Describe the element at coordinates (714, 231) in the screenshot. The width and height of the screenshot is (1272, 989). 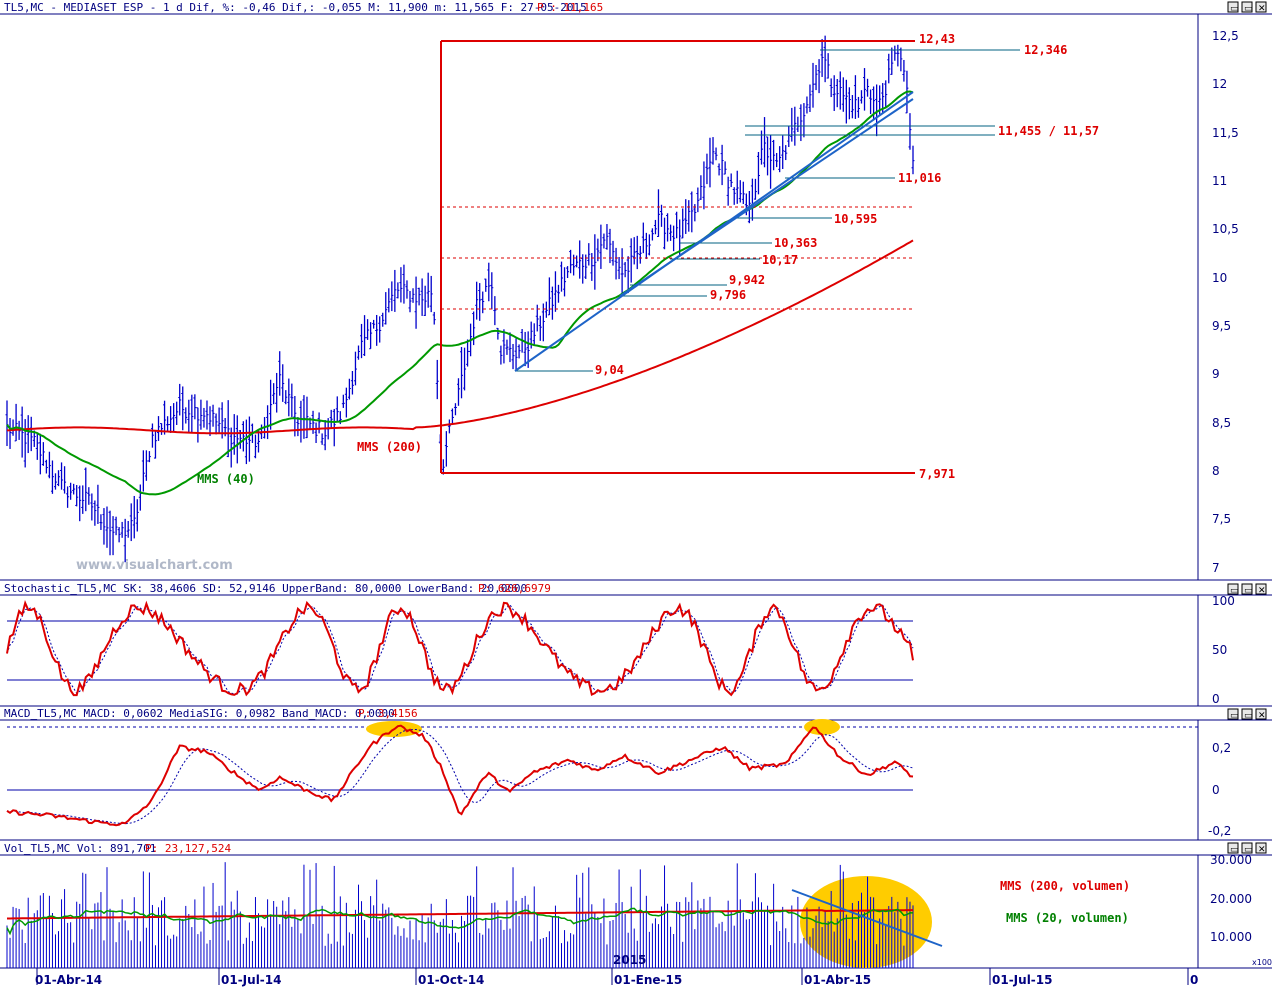
I see `trendlines` at that location.